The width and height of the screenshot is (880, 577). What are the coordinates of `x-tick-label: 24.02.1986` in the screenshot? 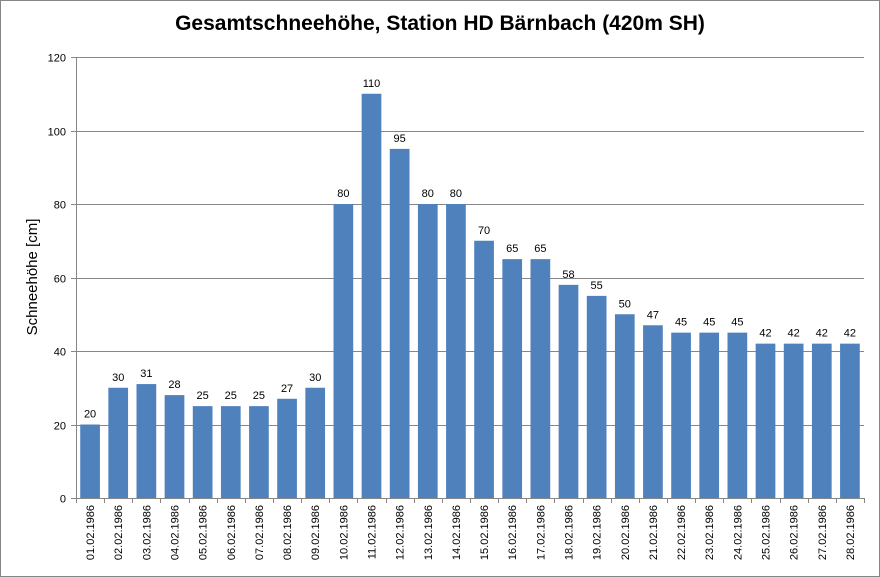 It's located at (738, 532).